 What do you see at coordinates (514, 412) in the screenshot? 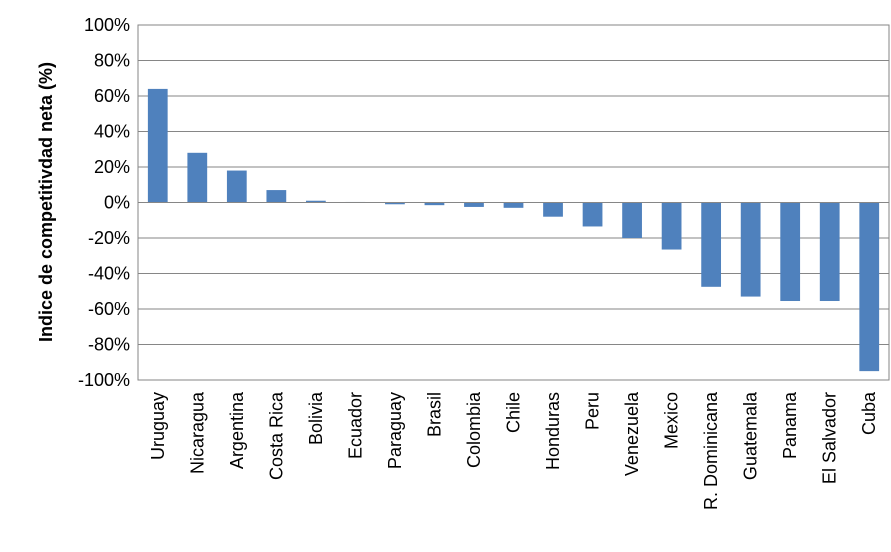
I see `x-tick-label: Chile` at bounding box center [514, 412].